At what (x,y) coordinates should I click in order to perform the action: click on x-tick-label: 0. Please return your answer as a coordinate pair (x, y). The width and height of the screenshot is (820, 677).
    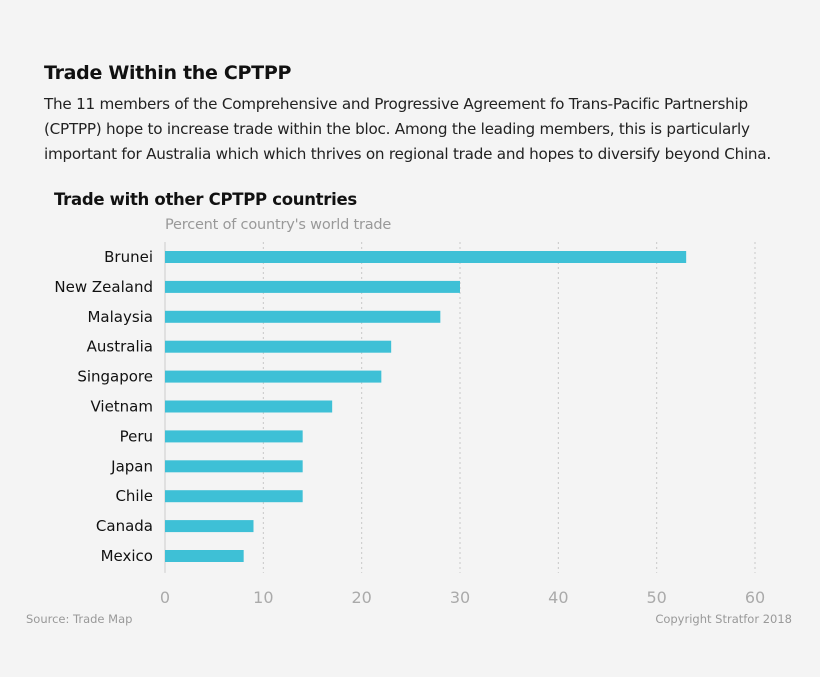
    Looking at the image, I should click on (165, 597).